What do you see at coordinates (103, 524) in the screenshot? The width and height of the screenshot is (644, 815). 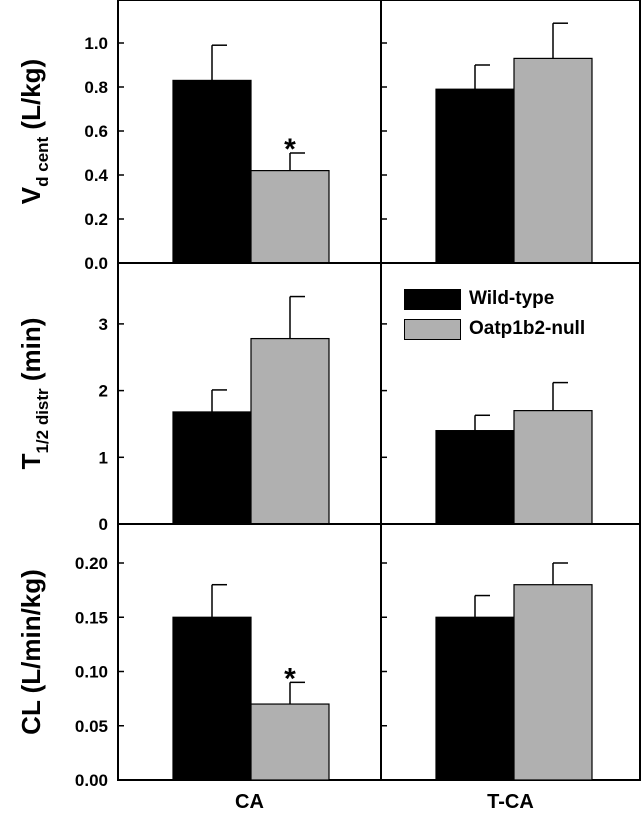 I see `panel-2-ytick-label: 0` at bounding box center [103, 524].